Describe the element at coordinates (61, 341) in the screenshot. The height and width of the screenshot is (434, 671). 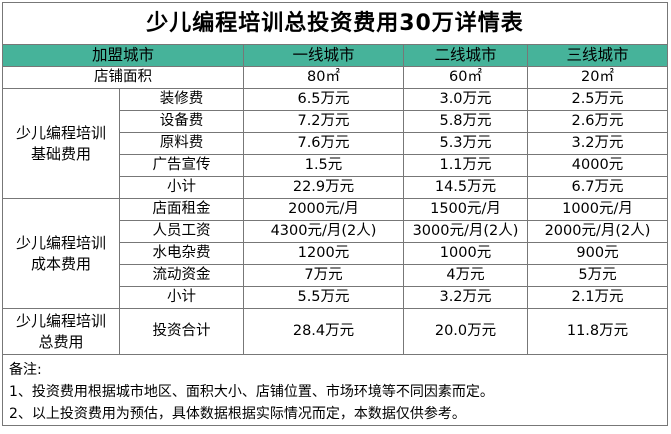
I see `category-label-line: 总费用` at that location.